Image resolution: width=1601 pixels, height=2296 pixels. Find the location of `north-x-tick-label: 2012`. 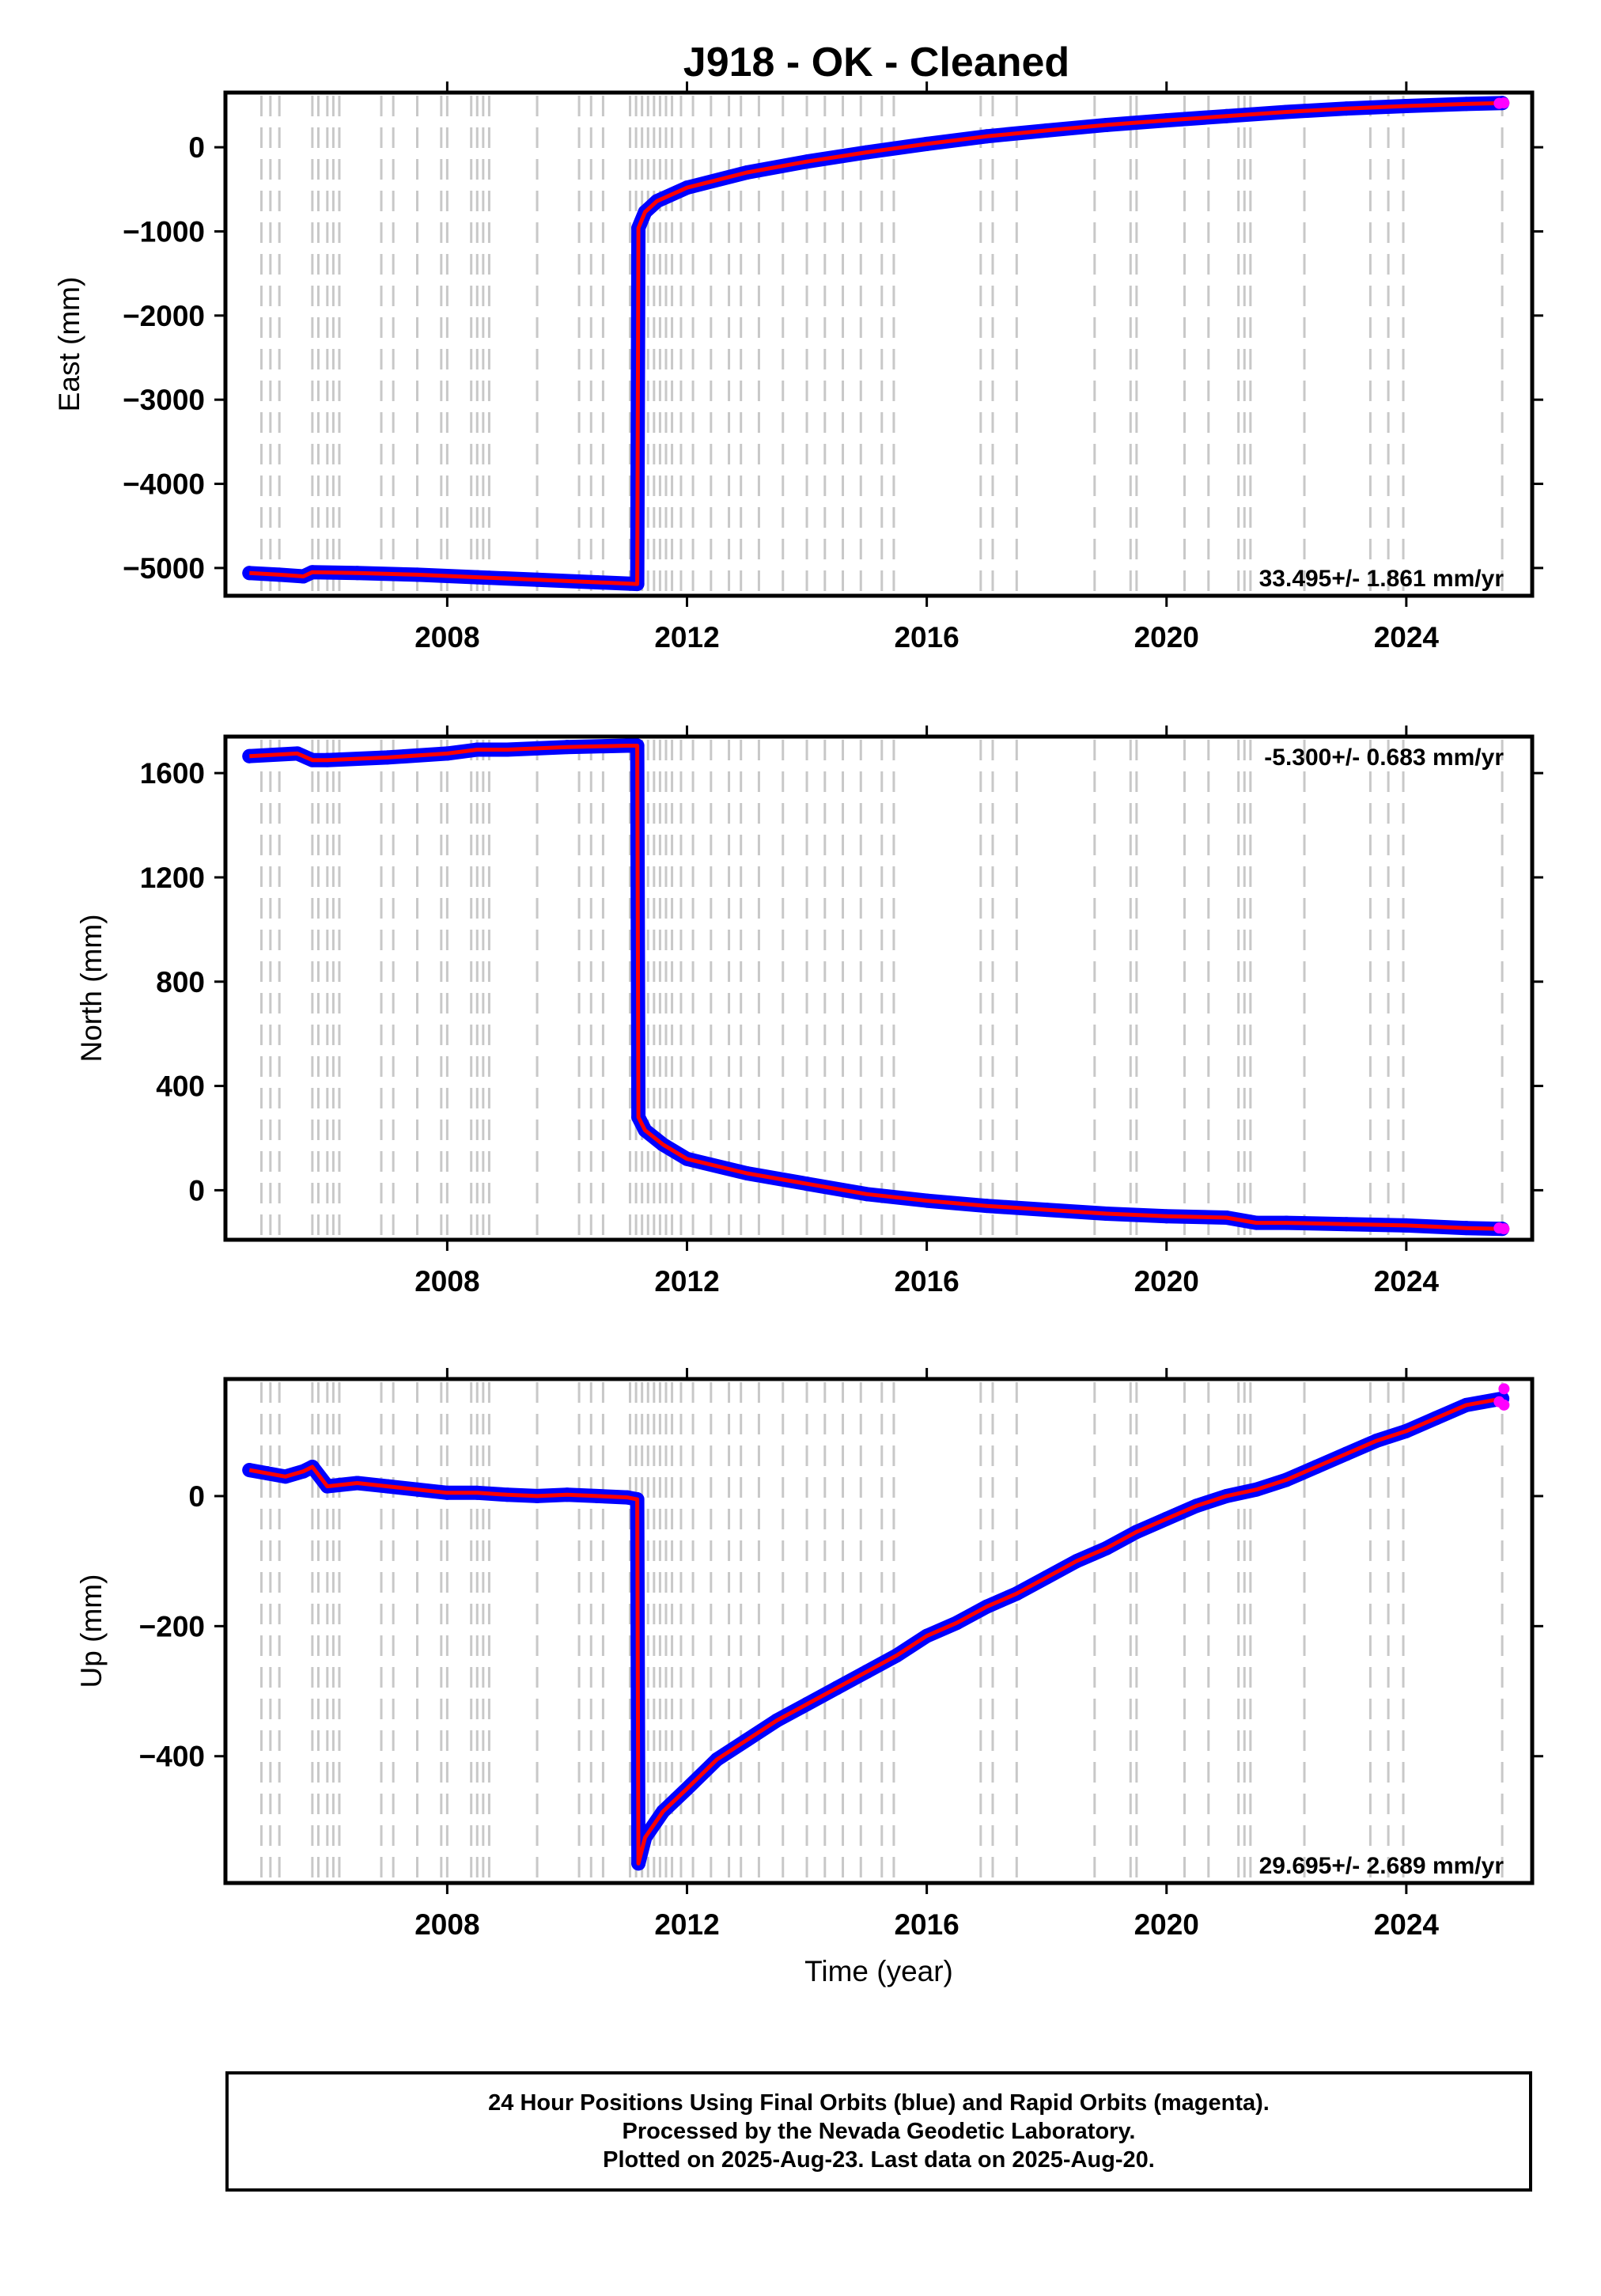

north-x-tick-label: 2012 is located at coordinates (687, 1281).